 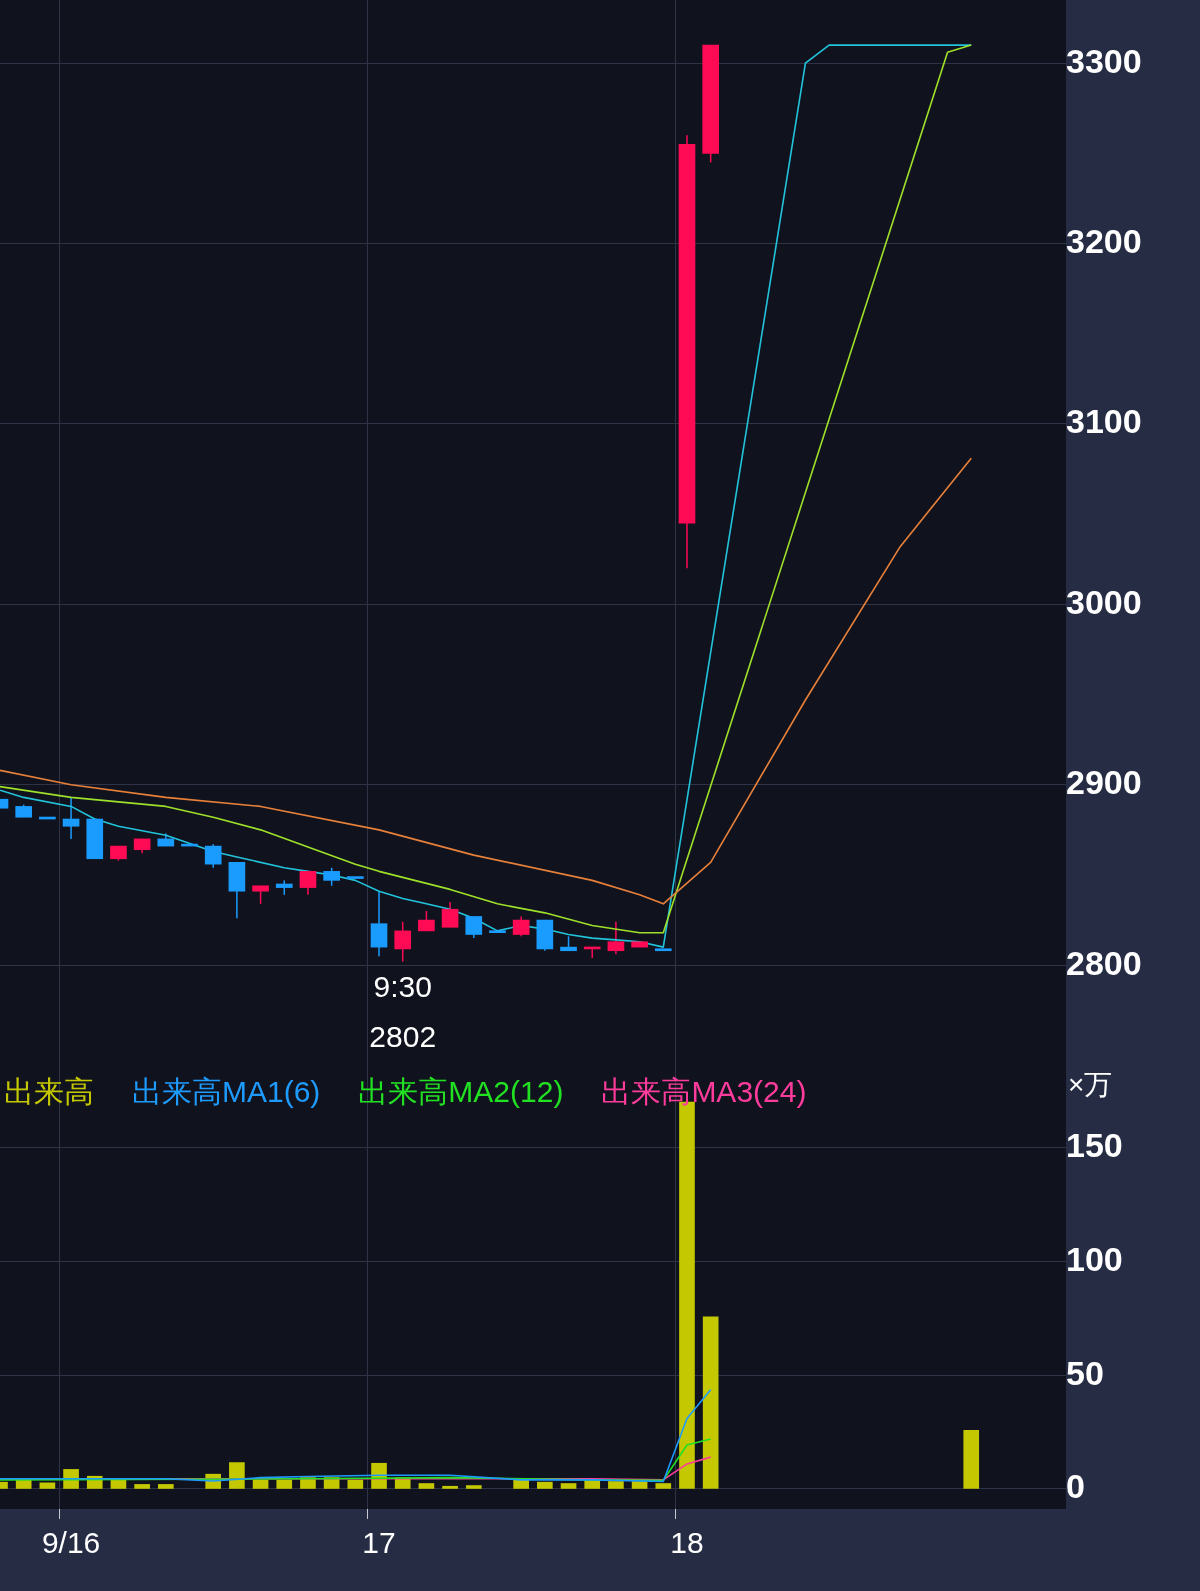 What do you see at coordinates (704, 1092) in the screenshot?
I see `text: 出来高MA3(24)` at bounding box center [704, 1092].